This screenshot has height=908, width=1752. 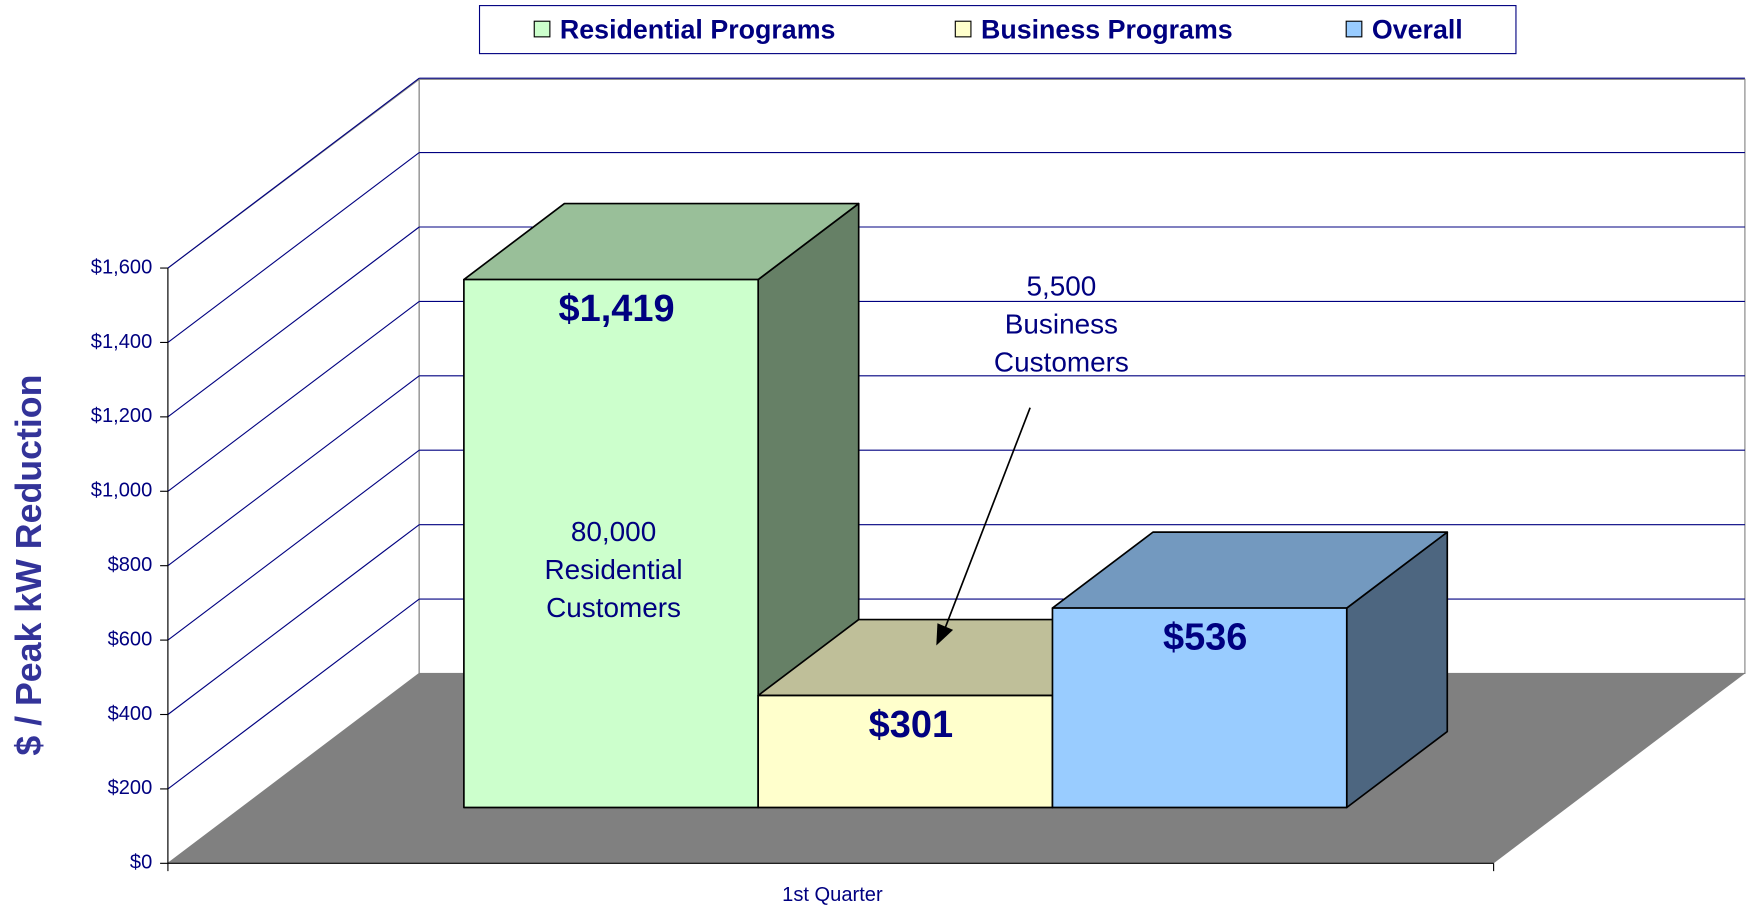 What do you see at coordinates (121, 491) in the screenshot?
I see `y-tick-label: $1,000` at bounding box center [121, 491].